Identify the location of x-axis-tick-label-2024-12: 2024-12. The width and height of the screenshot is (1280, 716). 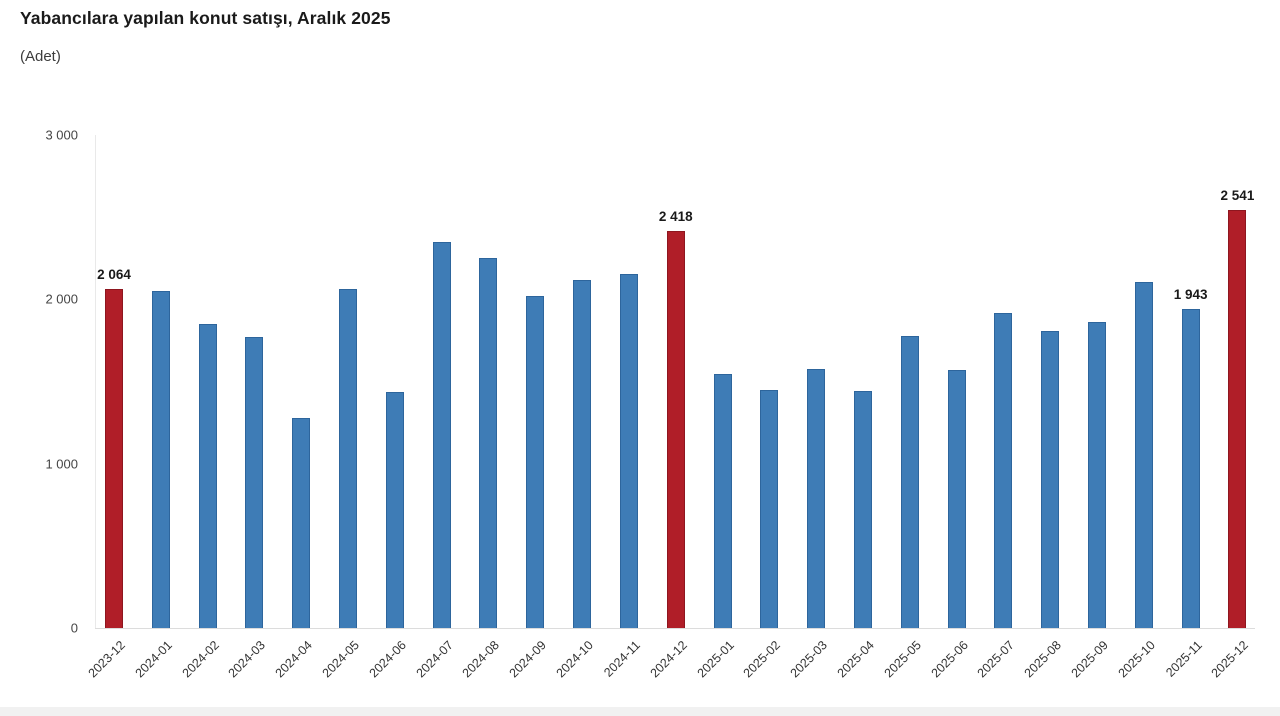
(668, 659).